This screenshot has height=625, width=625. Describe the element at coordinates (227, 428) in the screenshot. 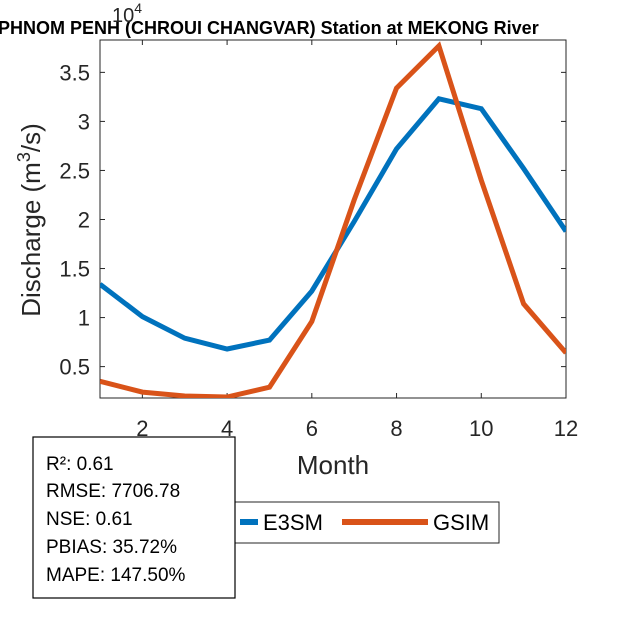

I see `x-tick-label: 4` at that location.